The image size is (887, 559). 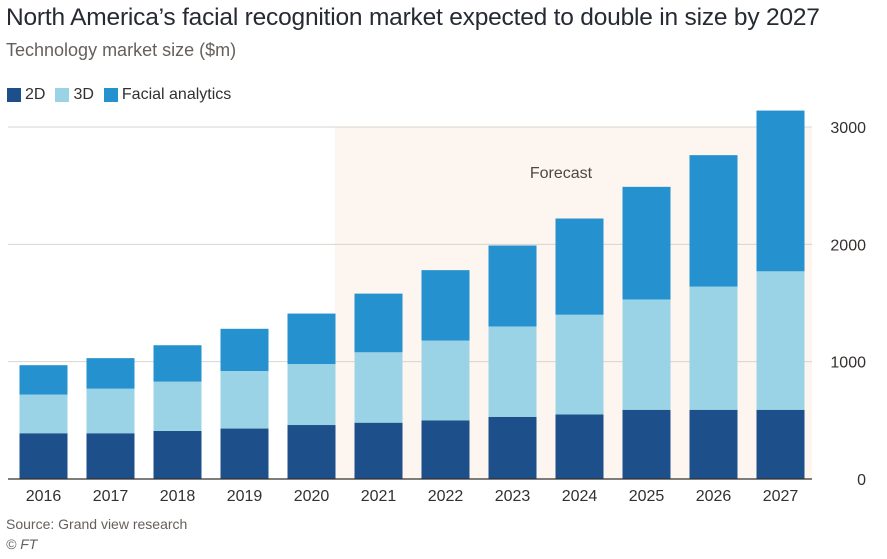 I want to click on x-tick-label: 2020, so click(x=312, y=496).